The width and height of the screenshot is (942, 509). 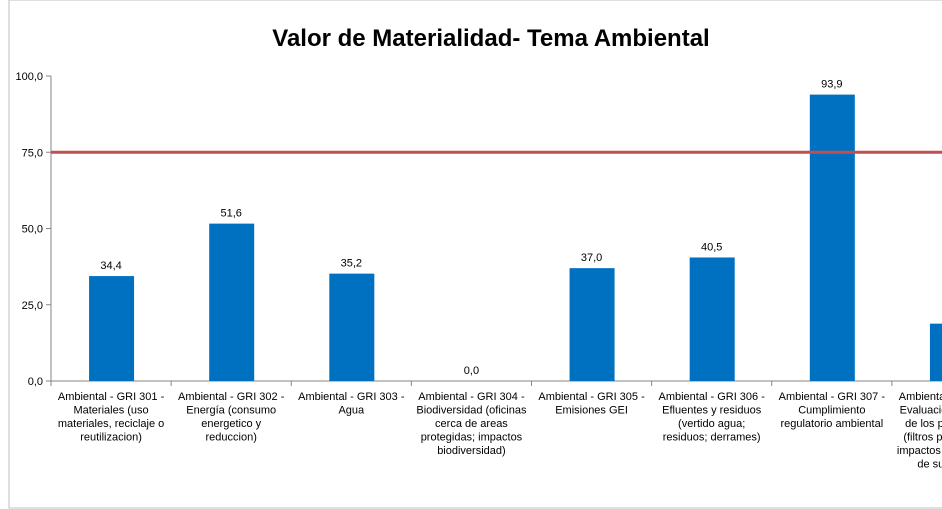 I want to click on x-tick-label-line: Ambiental - GRI 303 -, so click(x=351, y=397).